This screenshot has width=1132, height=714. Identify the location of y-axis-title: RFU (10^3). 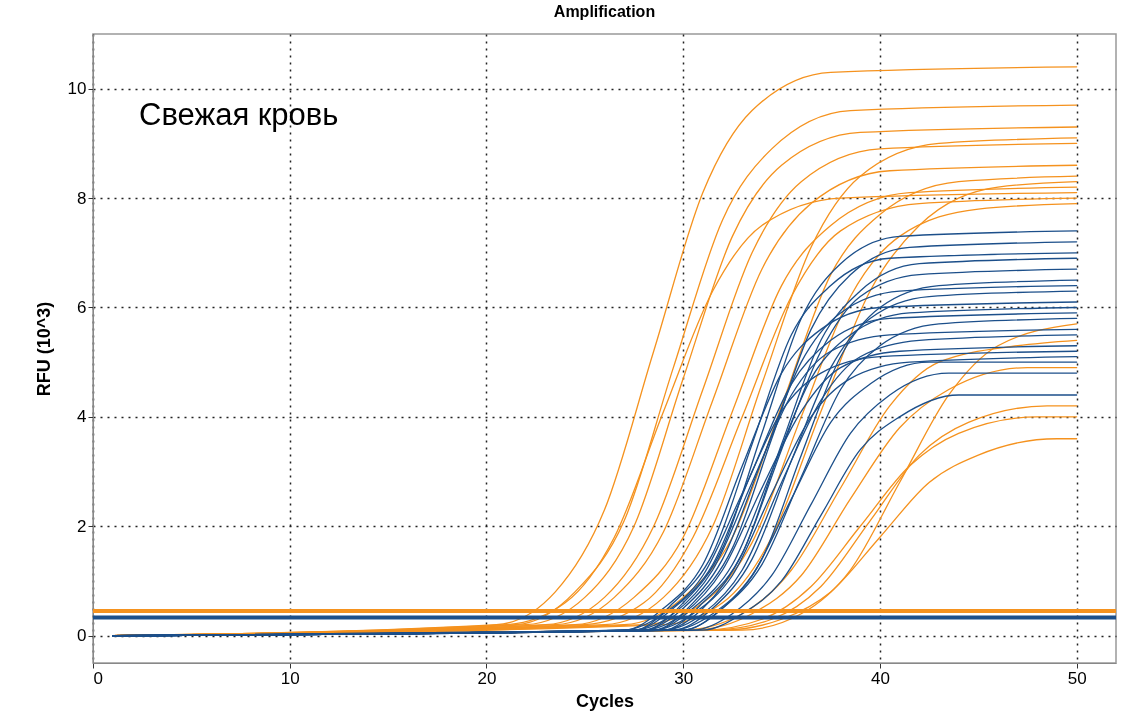
(43, 349).